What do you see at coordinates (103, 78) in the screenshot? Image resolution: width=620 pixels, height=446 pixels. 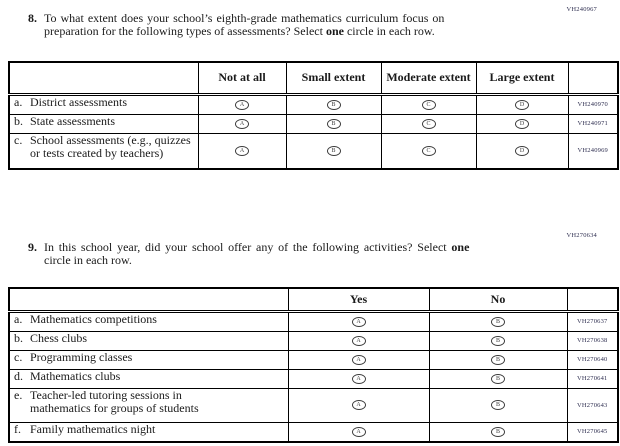 I see `q8-header-empty` at bounding box center [103, 78].